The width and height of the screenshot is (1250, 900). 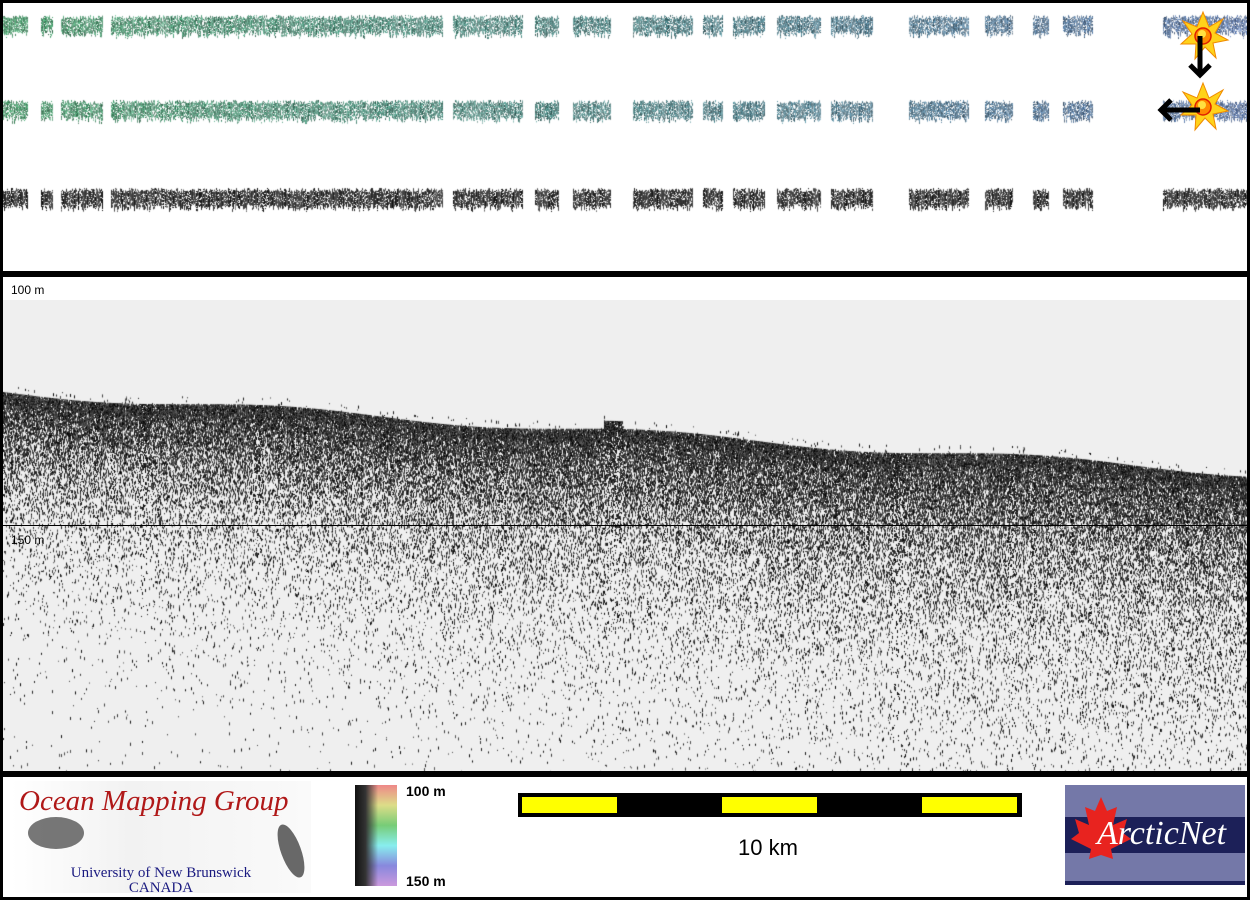 I want to click on arcticnet-text: ArcticNet, so click(x=1162, y=833).